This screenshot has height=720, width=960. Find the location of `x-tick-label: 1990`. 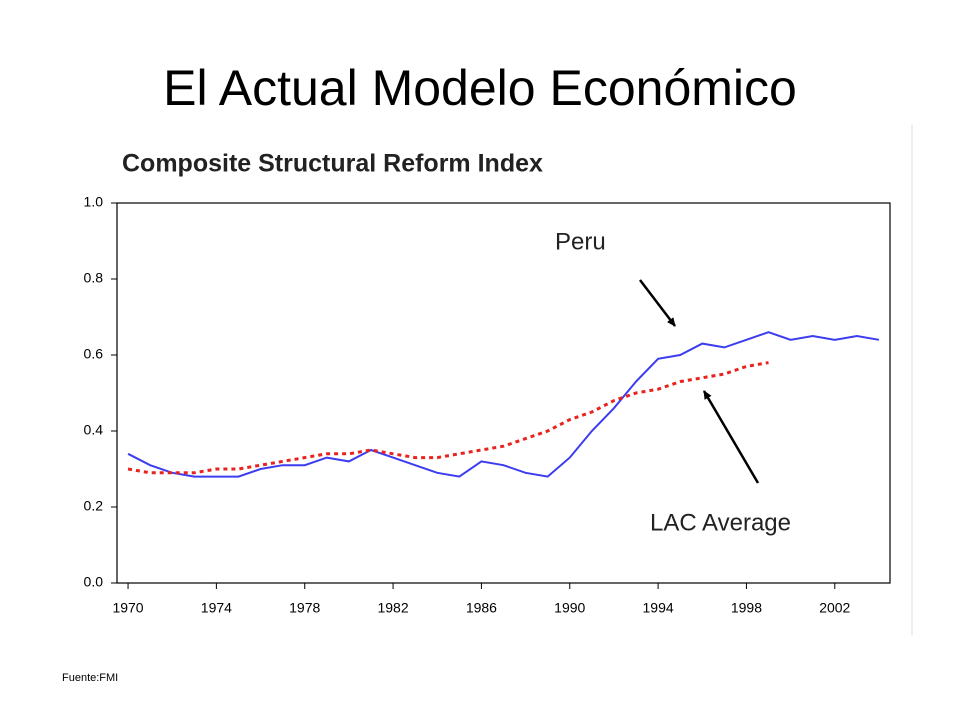

x-tick-label: 1990 is located at coordinates (569, 608).